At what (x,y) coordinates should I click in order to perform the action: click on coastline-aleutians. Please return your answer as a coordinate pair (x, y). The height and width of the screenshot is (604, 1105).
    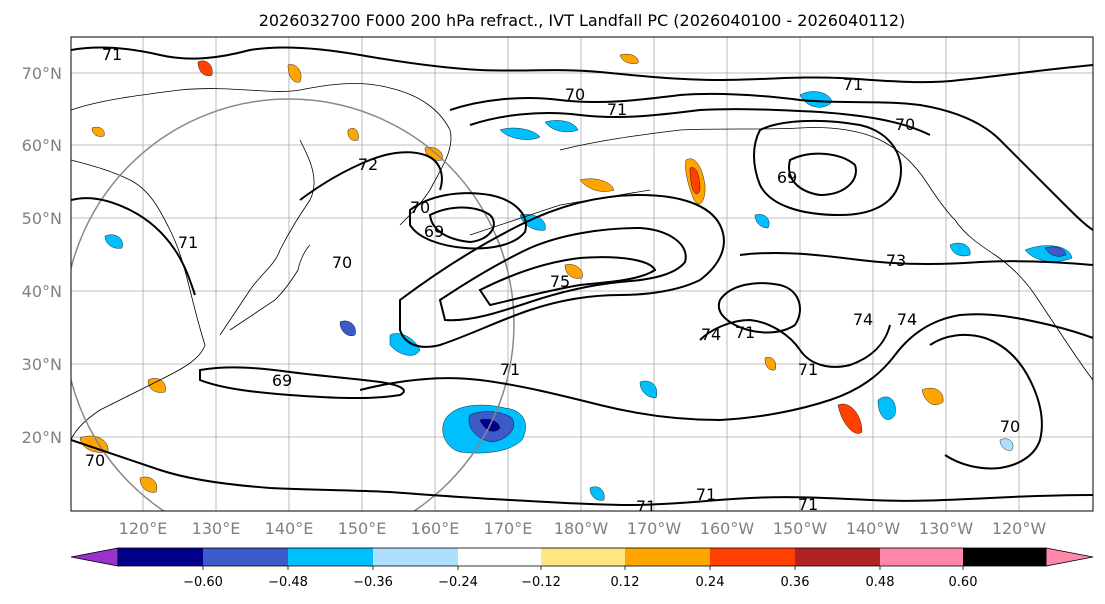
    Looking at the image, I should click on (560, 212).